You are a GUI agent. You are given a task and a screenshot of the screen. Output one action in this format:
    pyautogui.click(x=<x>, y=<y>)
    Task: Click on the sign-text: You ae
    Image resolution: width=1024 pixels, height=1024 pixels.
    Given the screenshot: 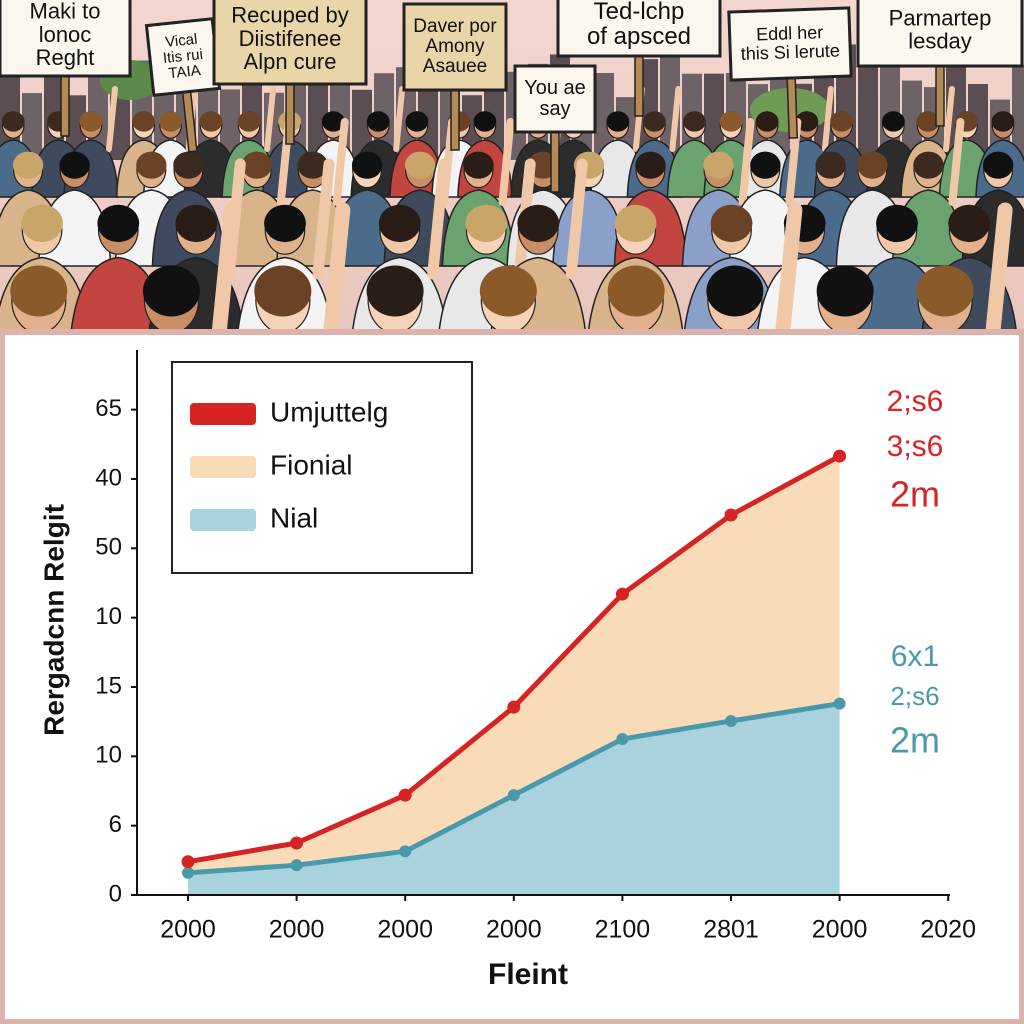 What is the action you would take?
    pyautogui.click(x=555, y=88)
    